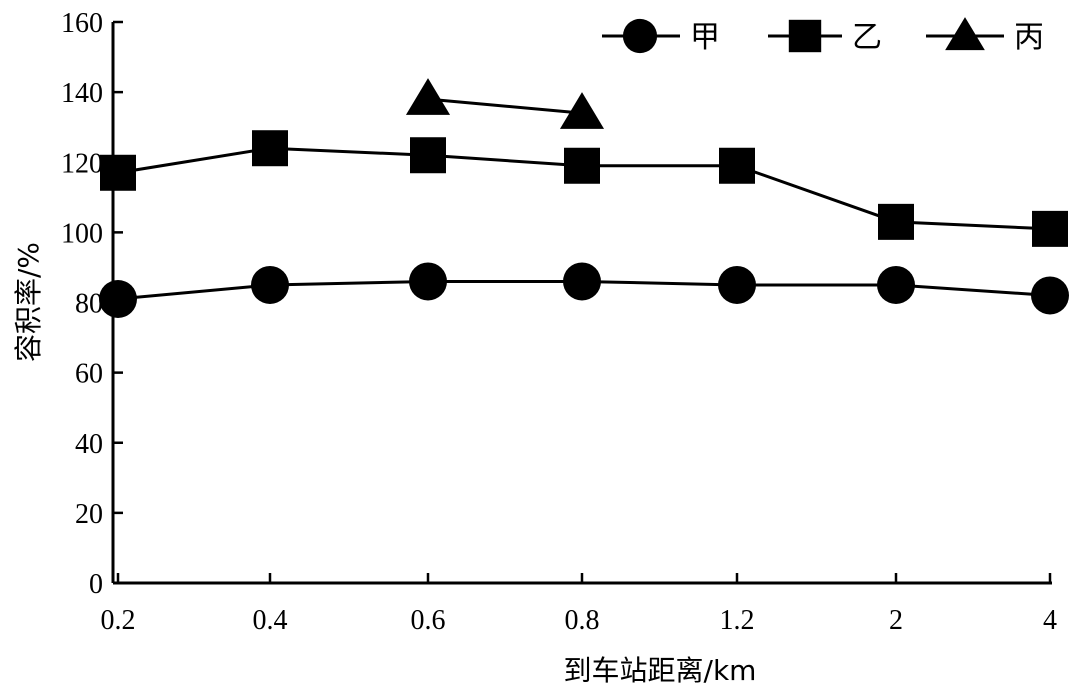 The width and height of the screenshot is (1080, 693). Describe the element at coordinates (82, 163) in the screenshot. I see `y-tick-label: 120` at that location.